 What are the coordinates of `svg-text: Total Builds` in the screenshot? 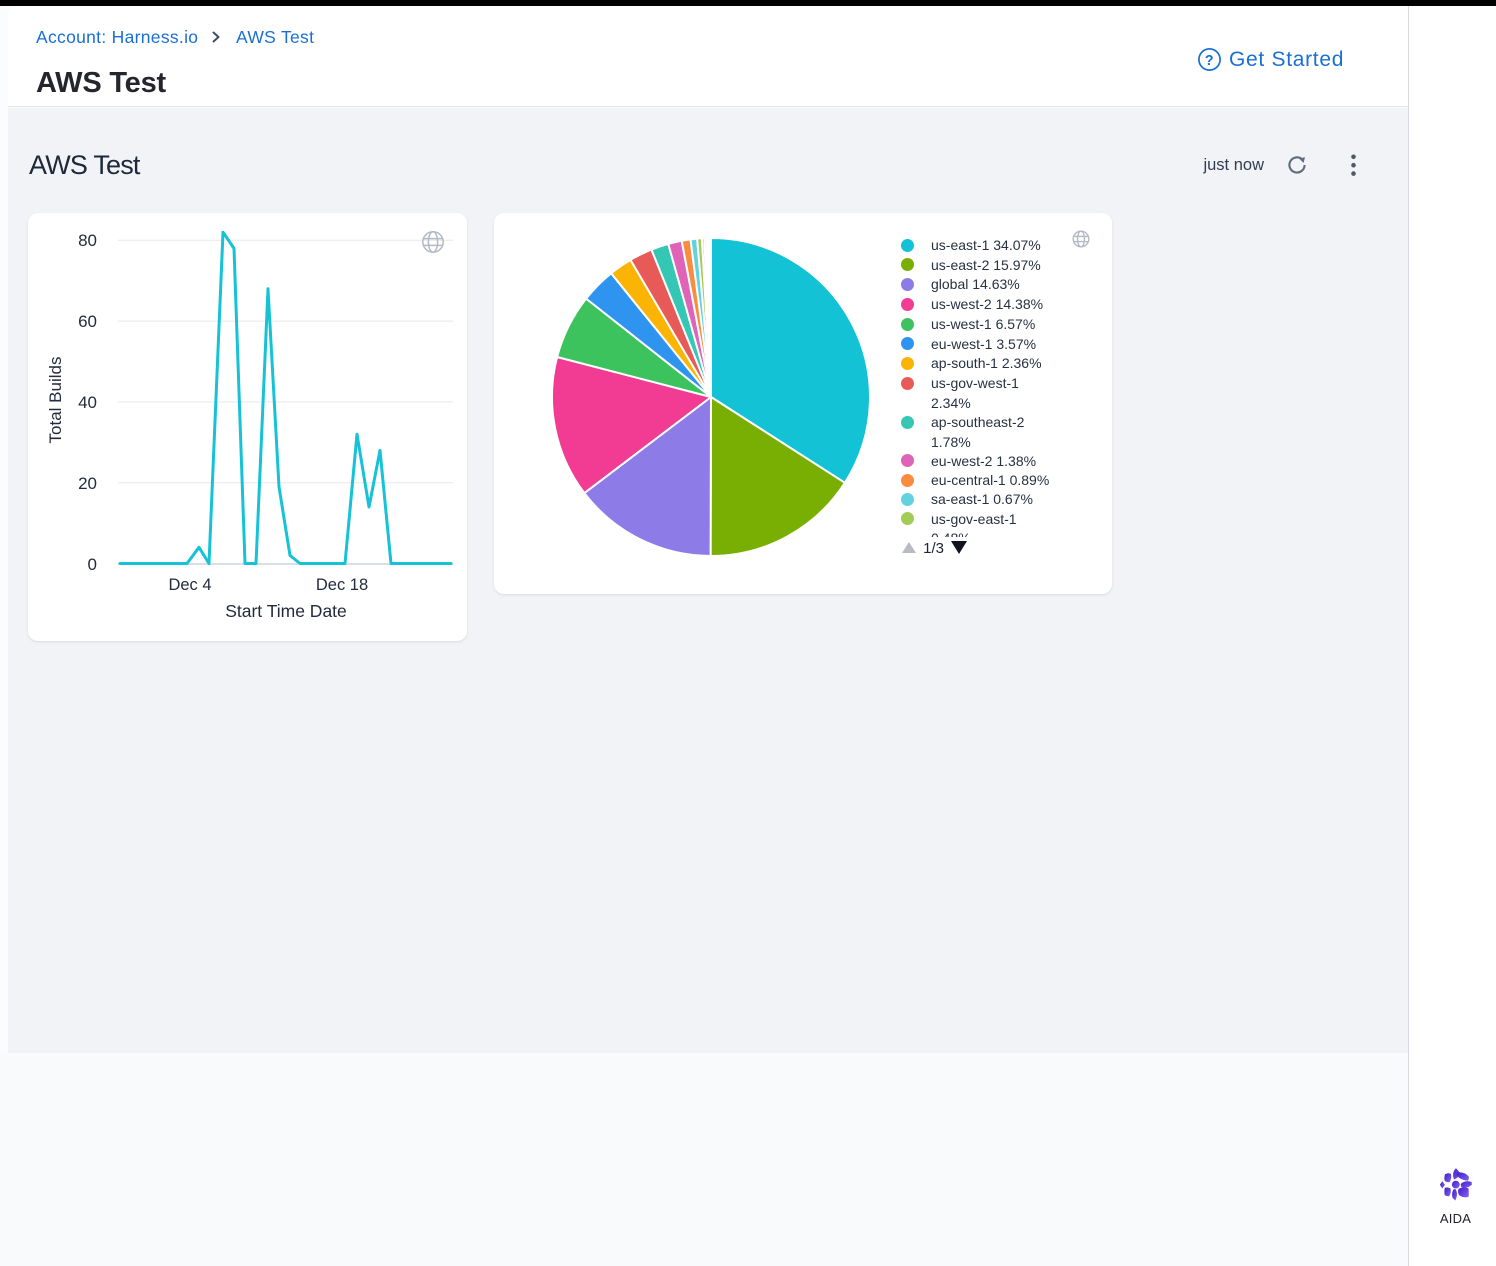 It's located at (55, 400).